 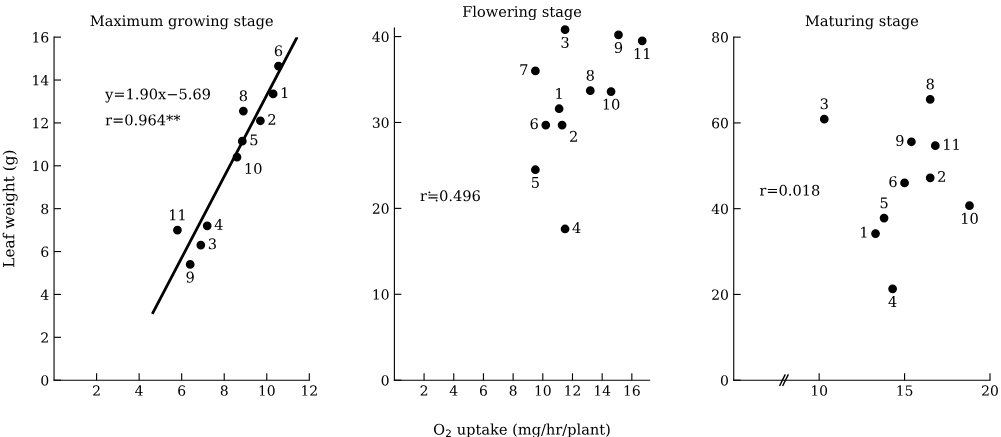 What do you see at coordinates (990, 390) in the screenshot?
I see `x-tick-label: 20` at bounding box center [990, 390].